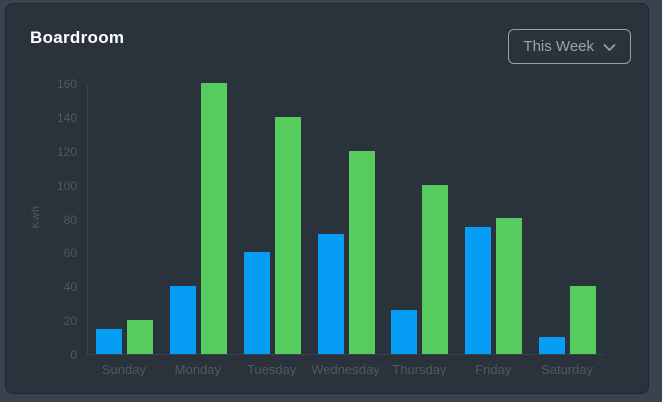 Image resolution: width=662 pixels, height=402 pixels. Describe the element at coordinates (125, 219) in the screenshot. I see `bar-group-sunday` at that location.